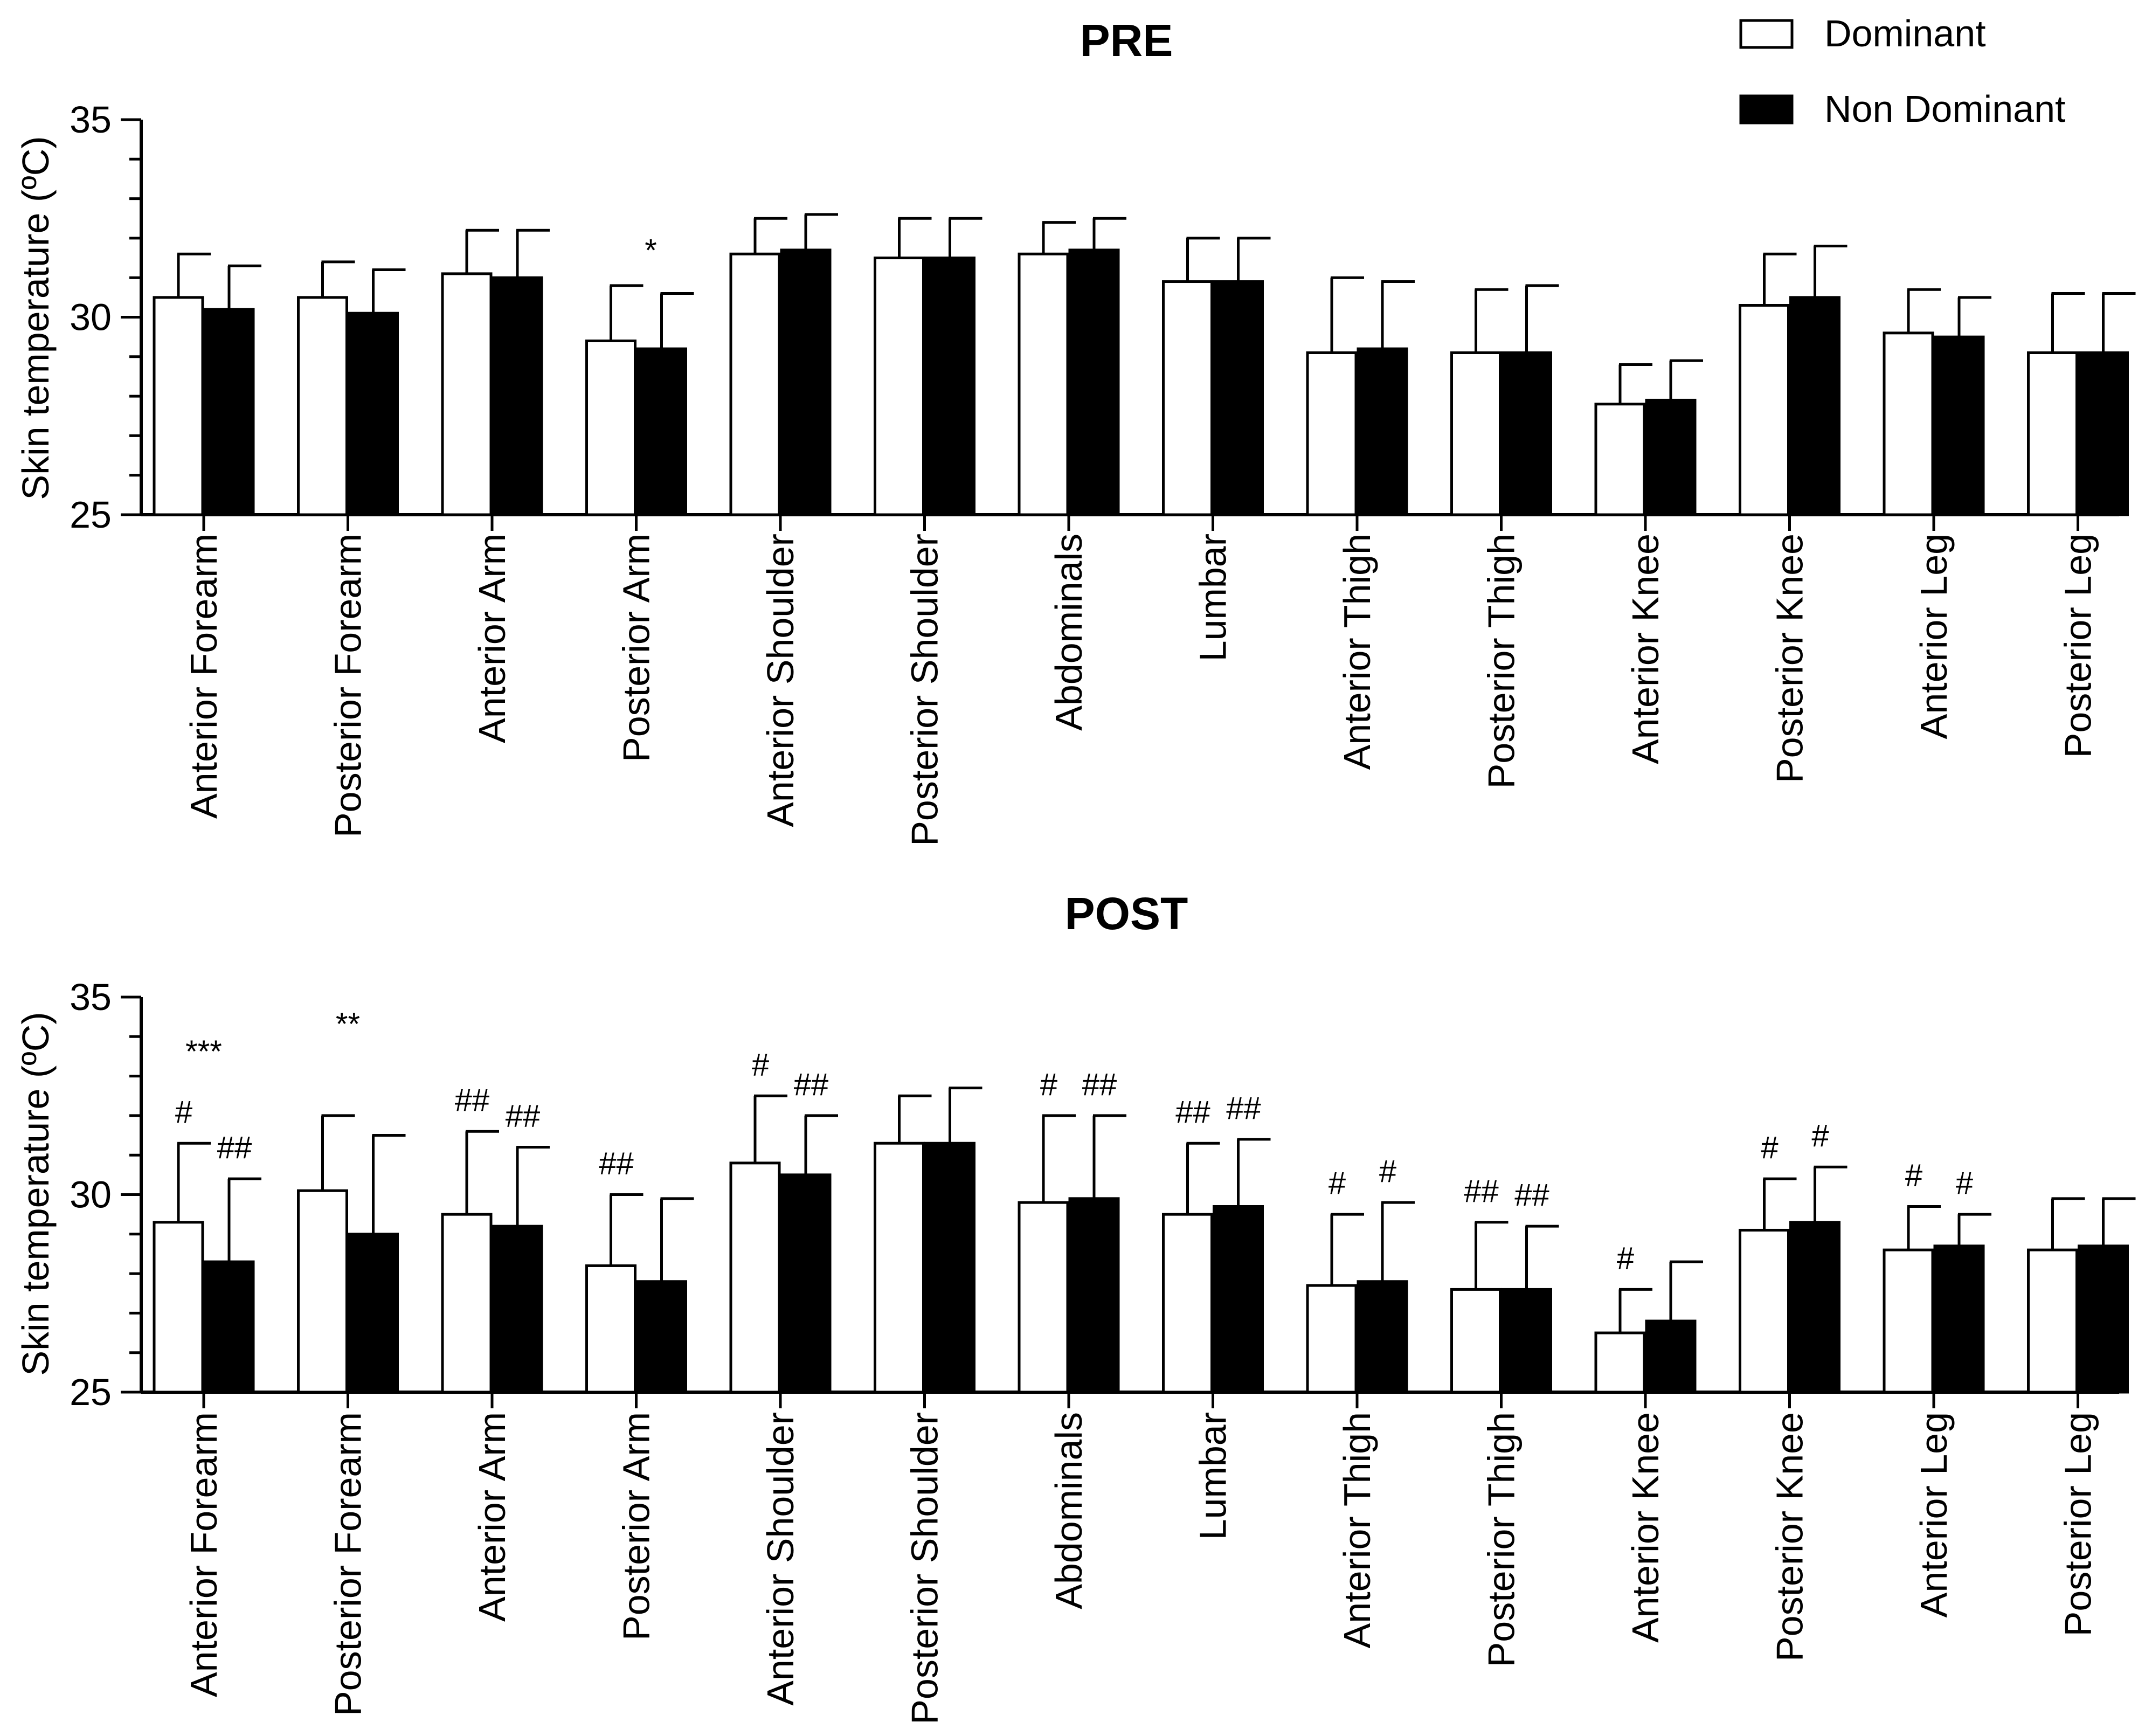 The image size is (2138, 1736). What do you see at coordinates (1671, 457) in the screenshot?
I see `c0-bar-non-dominant-anterior-knee` at bounding box center [1671, 457].